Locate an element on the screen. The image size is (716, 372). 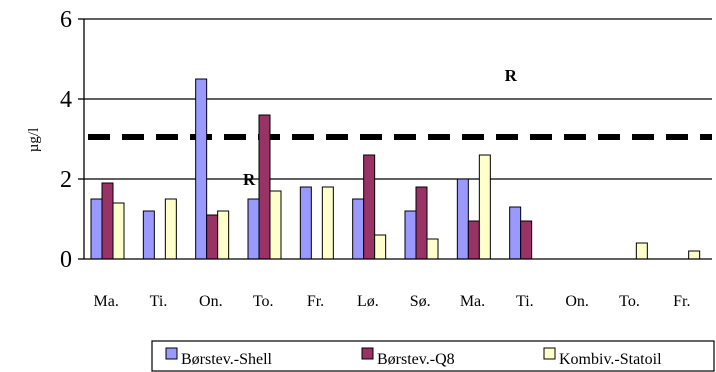
y-tick-label: 4 is located at coordinates (66, 100).